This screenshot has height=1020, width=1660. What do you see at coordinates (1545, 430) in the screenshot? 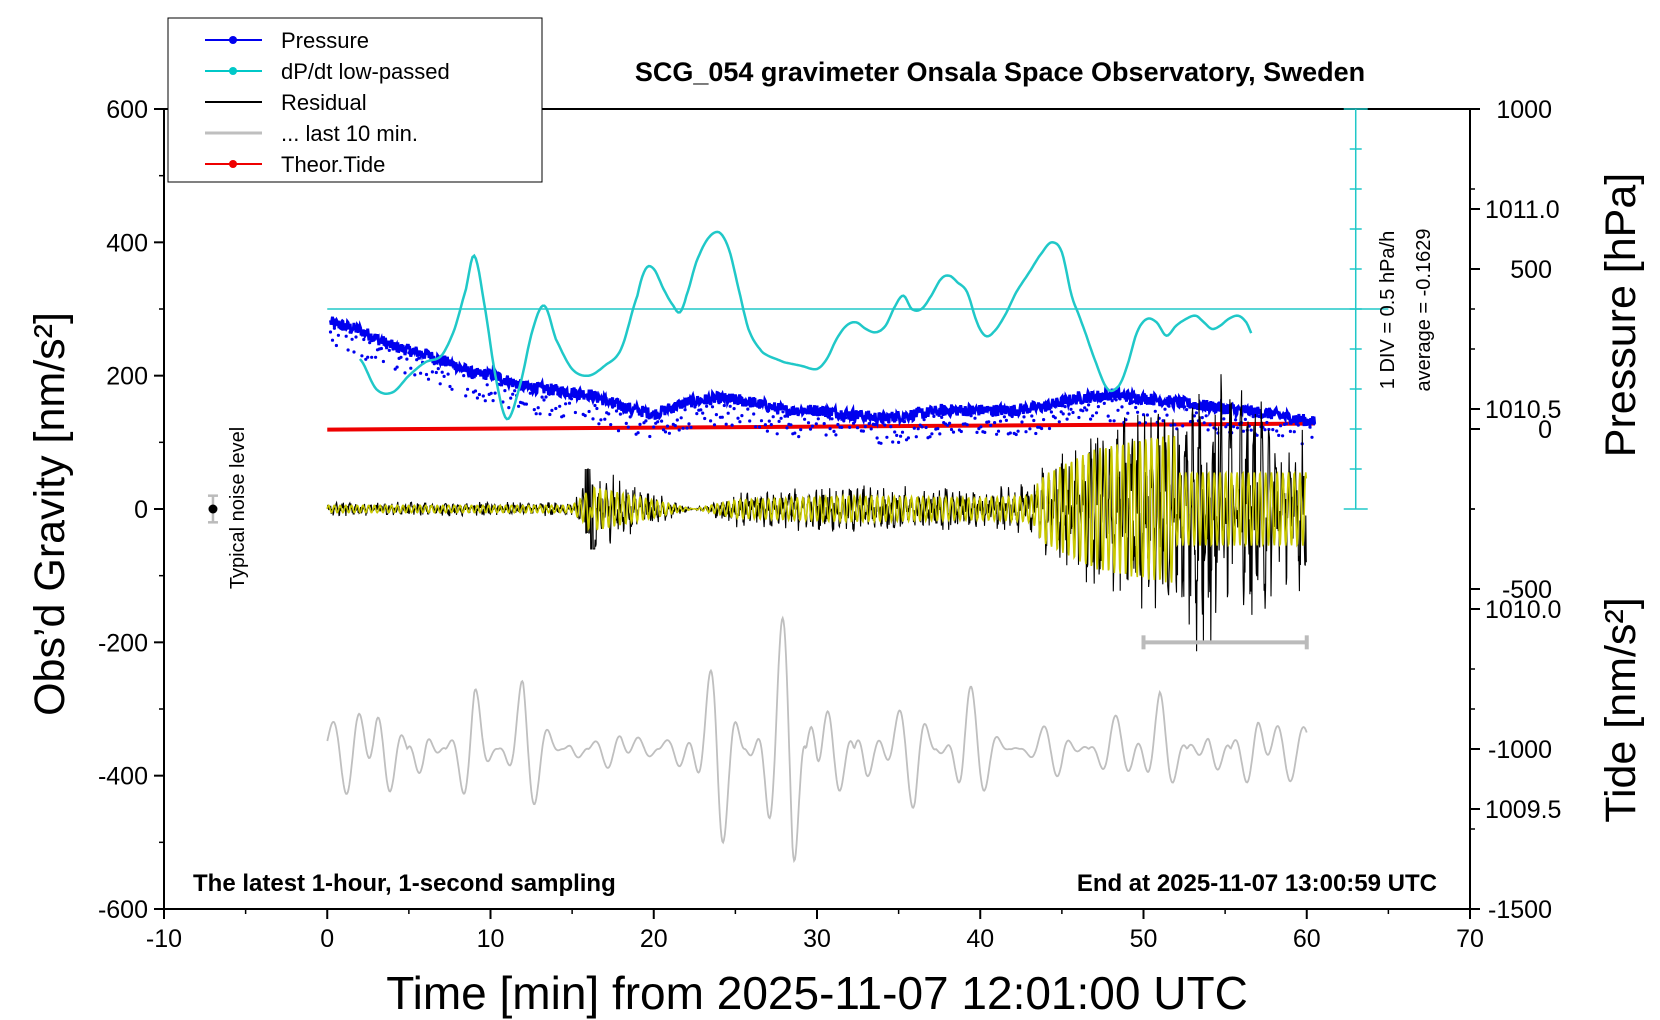
I see `tide-tick-label: 0` at bounding box center [1545, 430].